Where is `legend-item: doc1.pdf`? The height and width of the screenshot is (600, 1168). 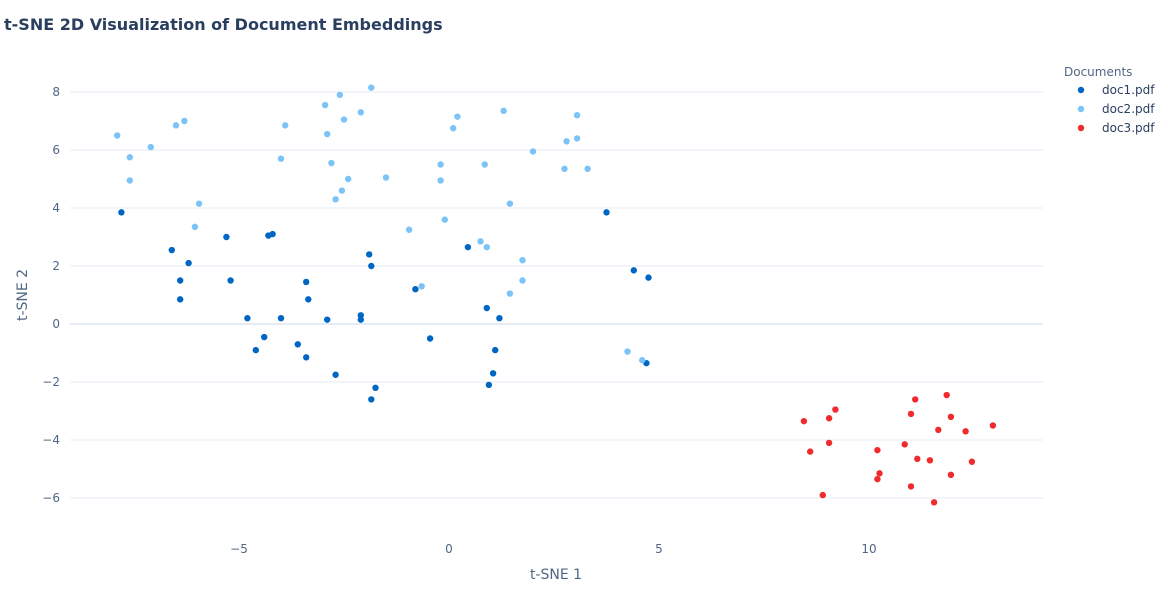 legend-item: doc1.pdf is located at coordinates (1116, 90).